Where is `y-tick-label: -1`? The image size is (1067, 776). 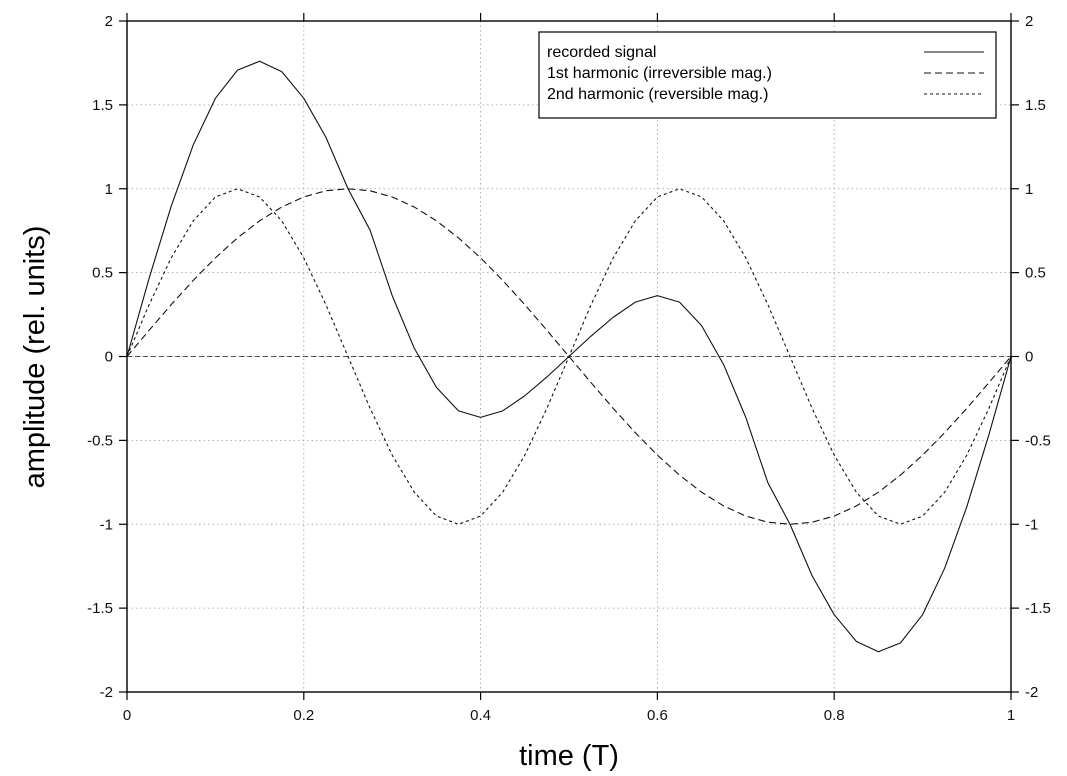 y-tick-label: -1 is located at coordinates (106, 524).